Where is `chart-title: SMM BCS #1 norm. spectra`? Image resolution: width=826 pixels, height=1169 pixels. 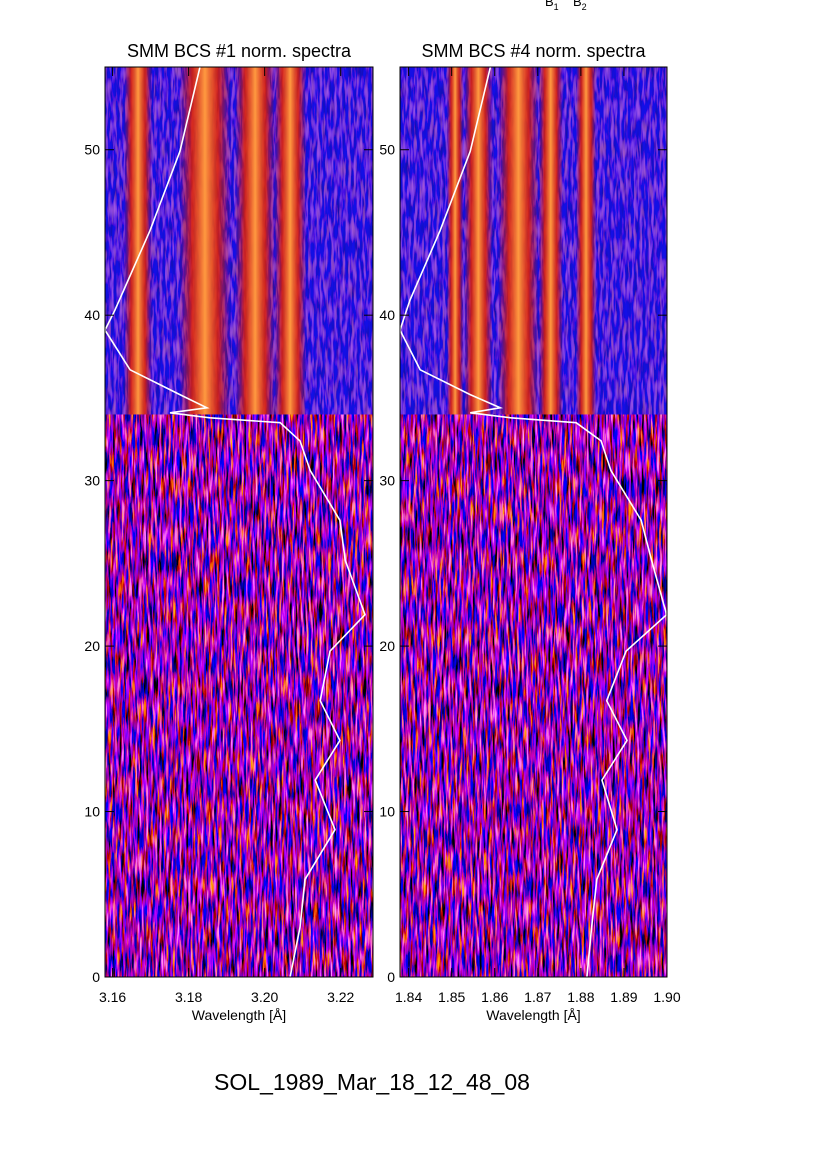
chart-title: SMM BCS #1 norm. spectra is located at coordinates (239, 51).